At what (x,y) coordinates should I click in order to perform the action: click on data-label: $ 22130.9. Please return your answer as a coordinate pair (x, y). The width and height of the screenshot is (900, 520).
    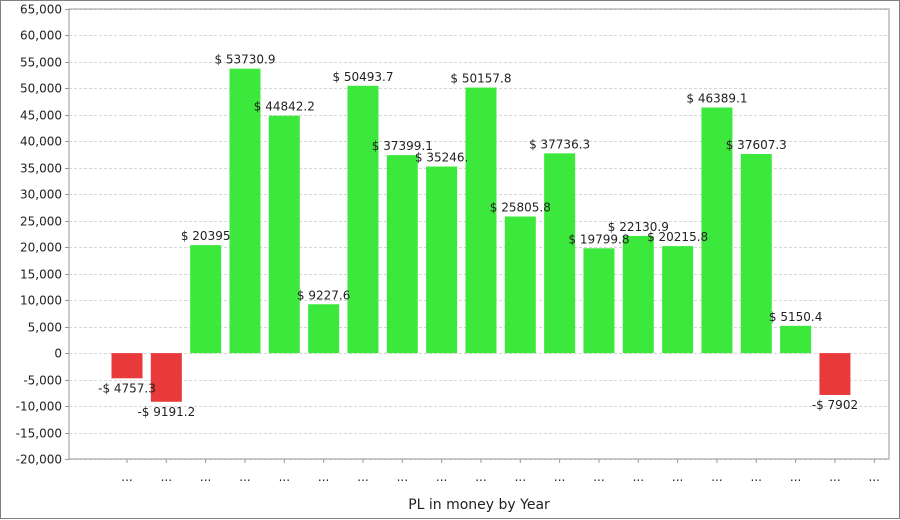
    Looking at the image, I should click on (638, 227).